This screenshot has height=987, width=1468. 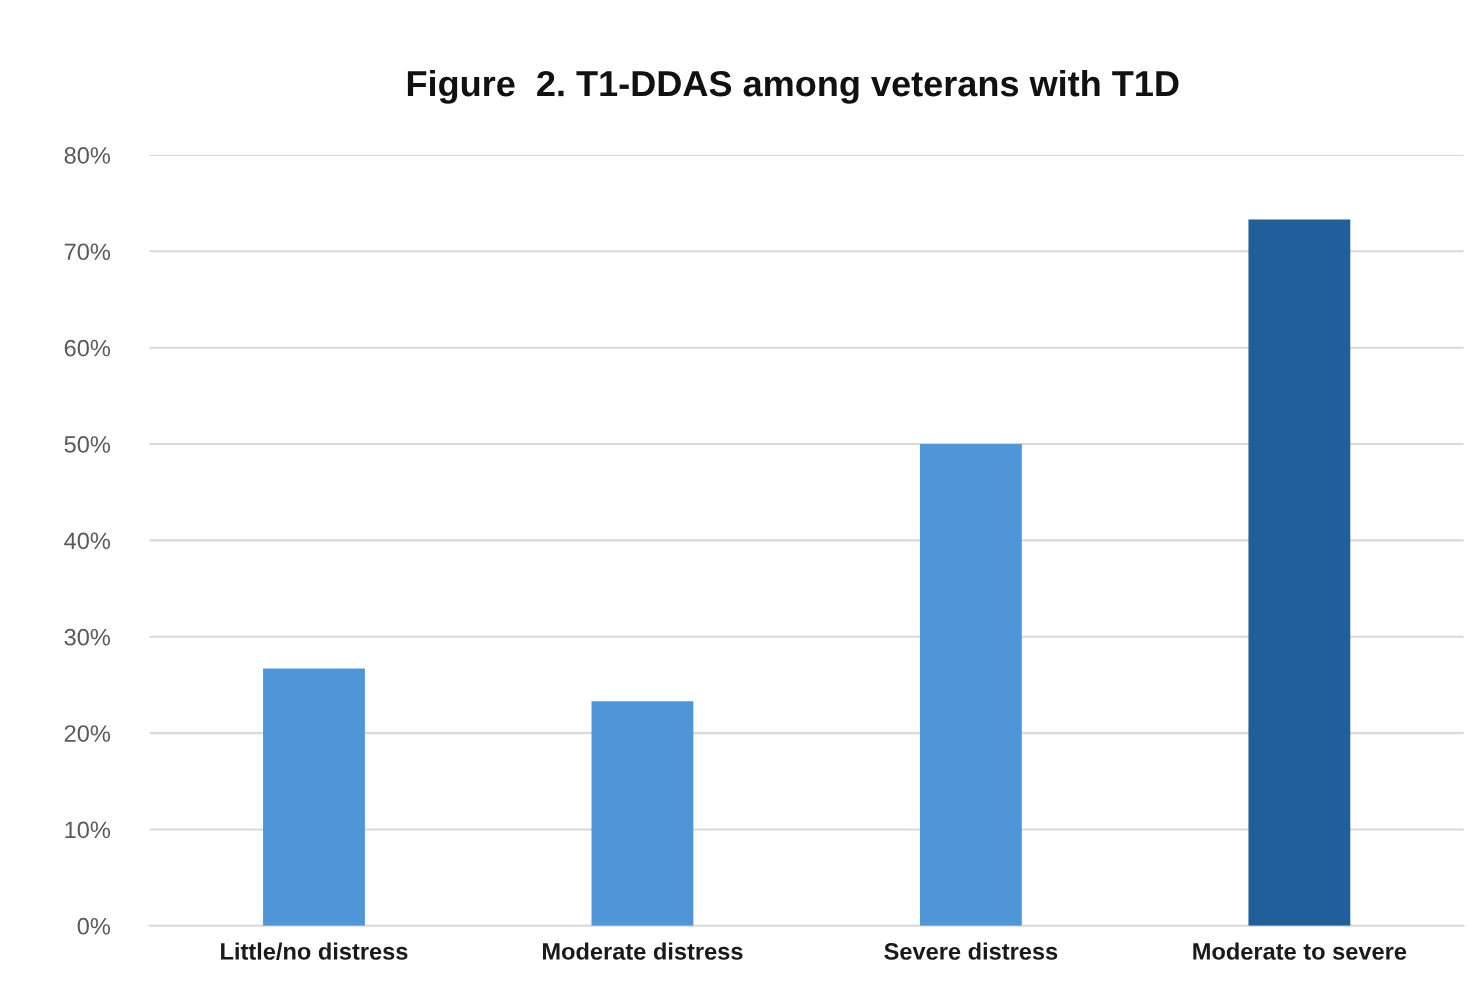 What do you see at coordinates (87, 733) in the screenshot?
I see `y-tick-label: 20%` at bounding box center [87, 733].